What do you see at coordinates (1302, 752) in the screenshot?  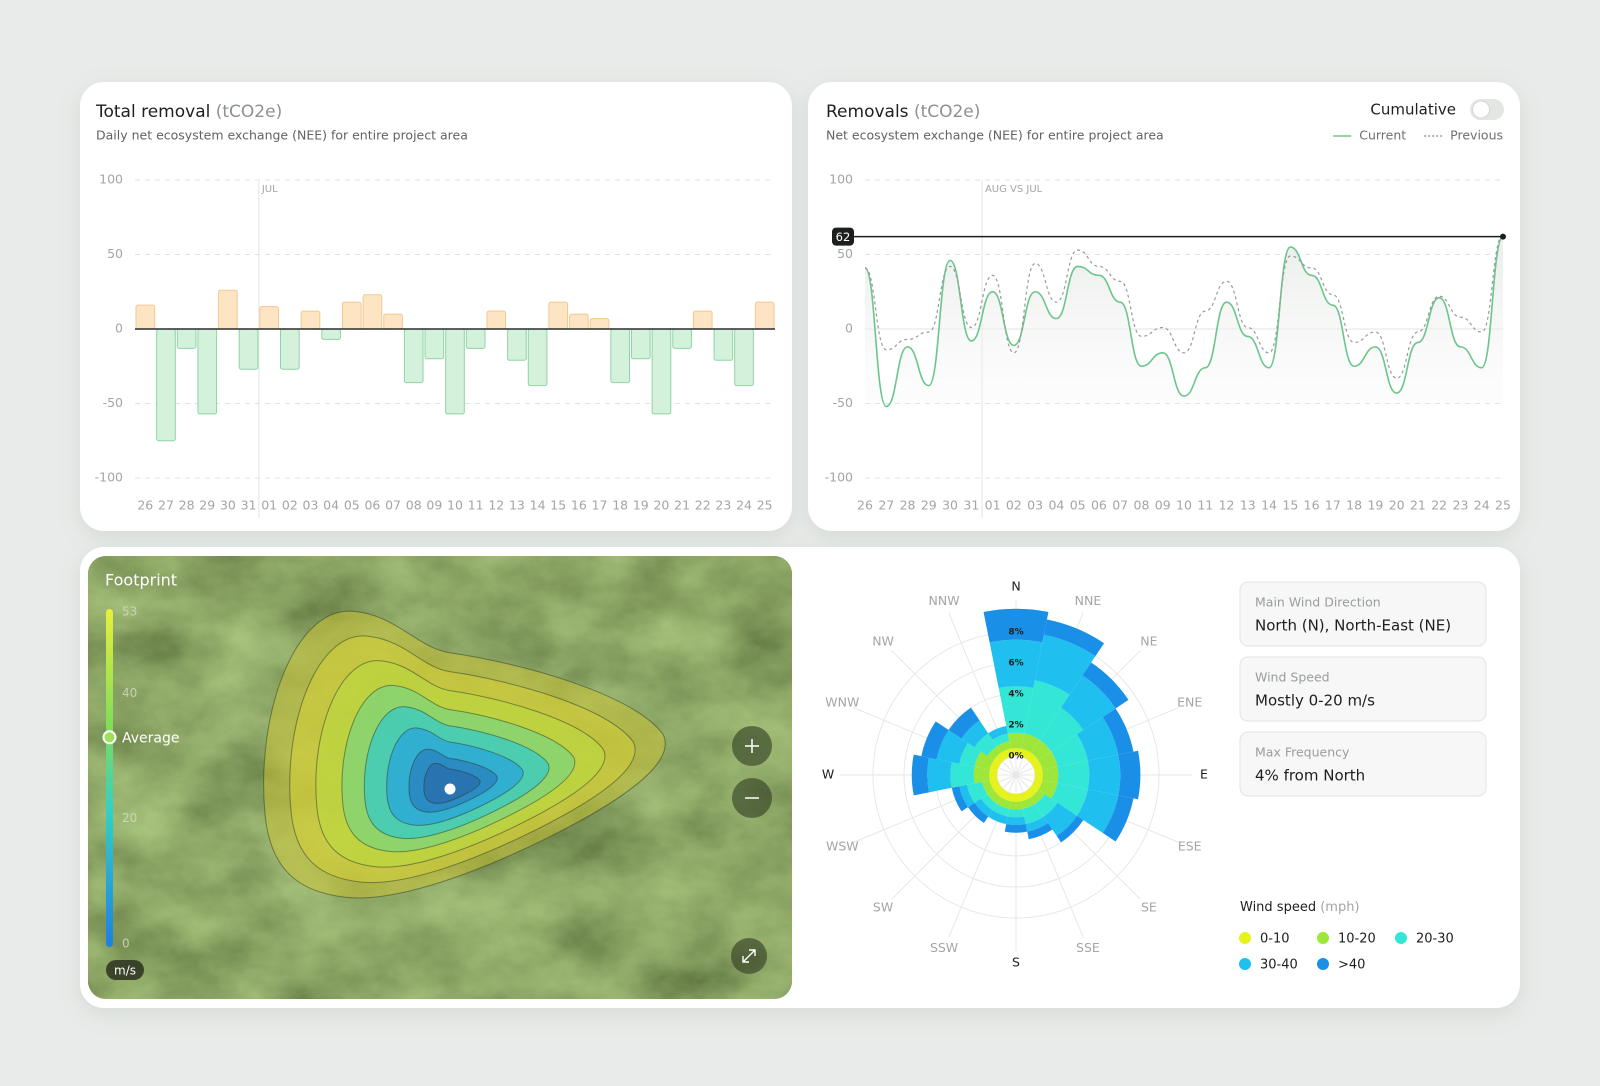 I see `info-label: Max Frequency` at bounding box center [1302, 752].